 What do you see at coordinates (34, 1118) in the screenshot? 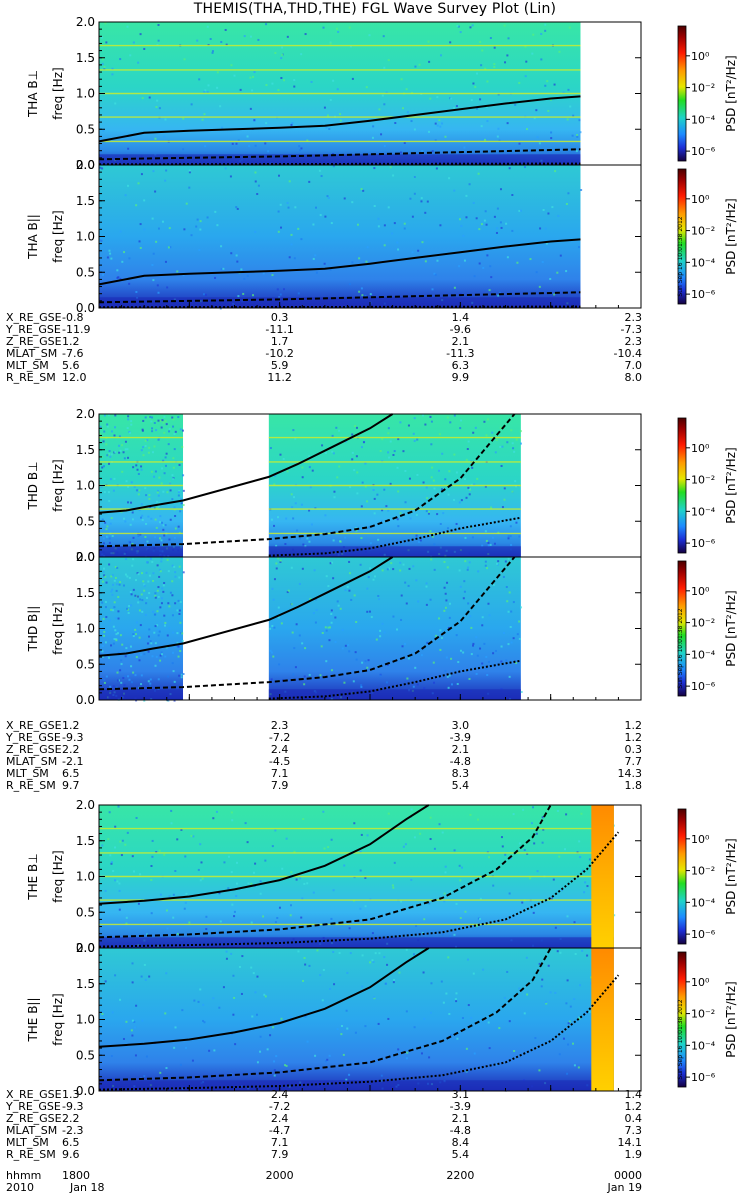
I see `ephemeris-row-label: Z_RE_GSE` at bounding box center [34, 1118].